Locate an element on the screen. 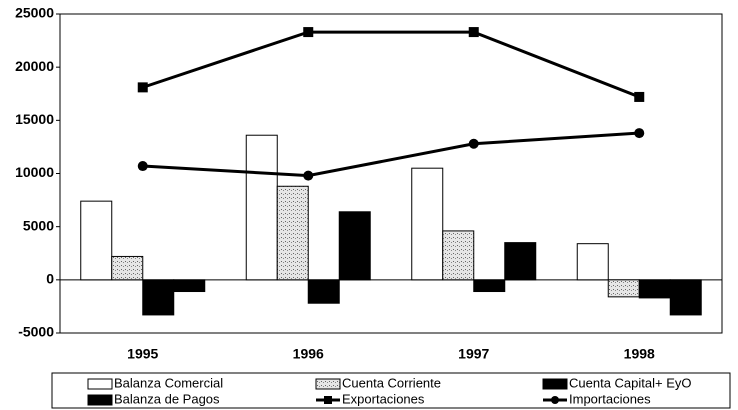  y-tick-label: 15000 is located at coordinates (34, 119).